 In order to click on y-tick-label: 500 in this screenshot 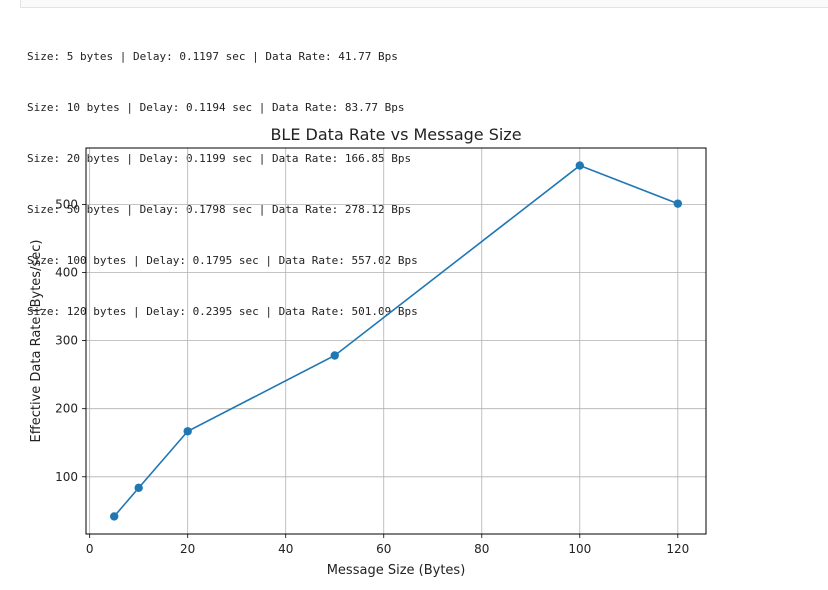, I will do `click(66, 204)`.